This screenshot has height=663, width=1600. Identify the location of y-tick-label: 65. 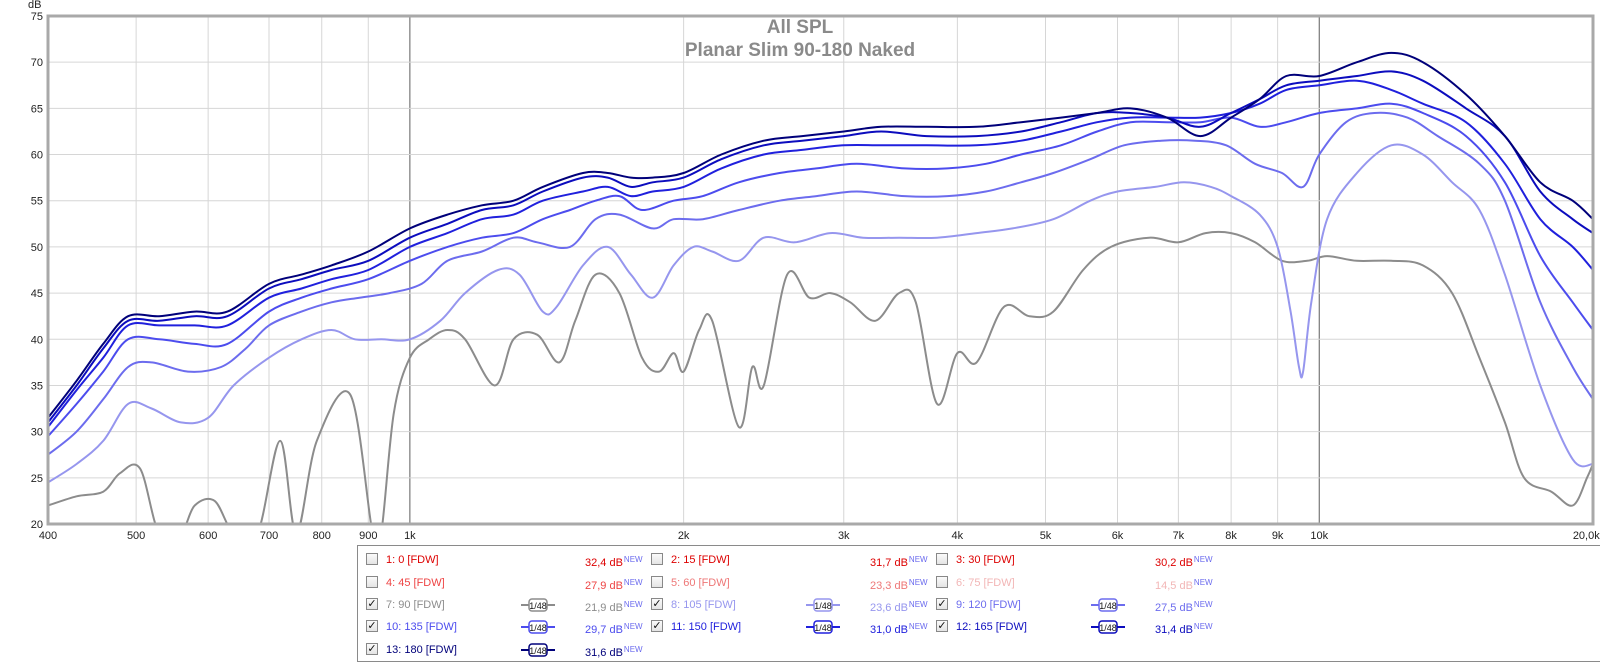
(37, 109).